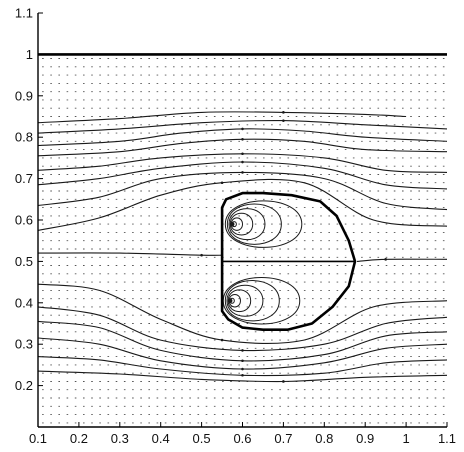 This screenshot has height=452, width=464. What do you see at coordinates (24, 261) in the screenshot?
I see `y-tick-label: 0.5` at bounding box center [24, 261].